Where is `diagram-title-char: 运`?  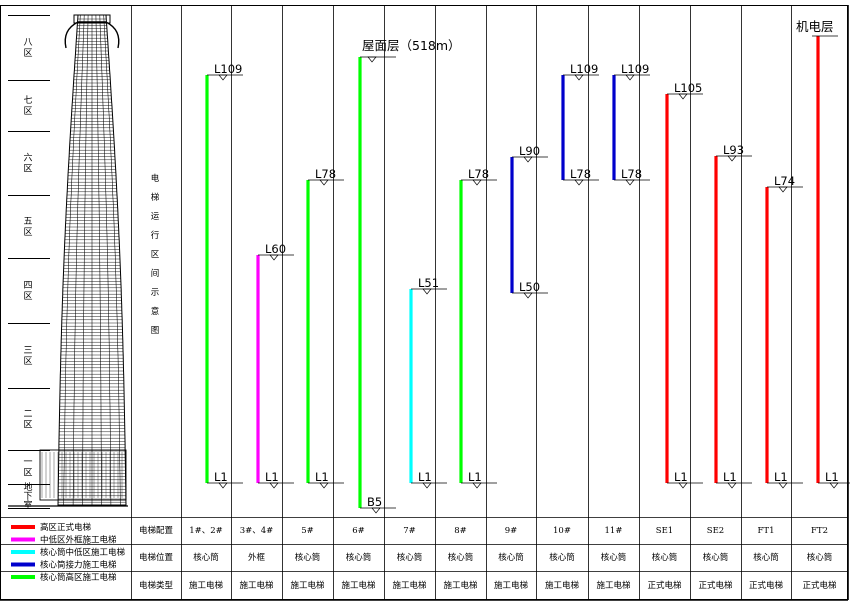 diagram-title-char: 运 is located at coordinates (155, 217).